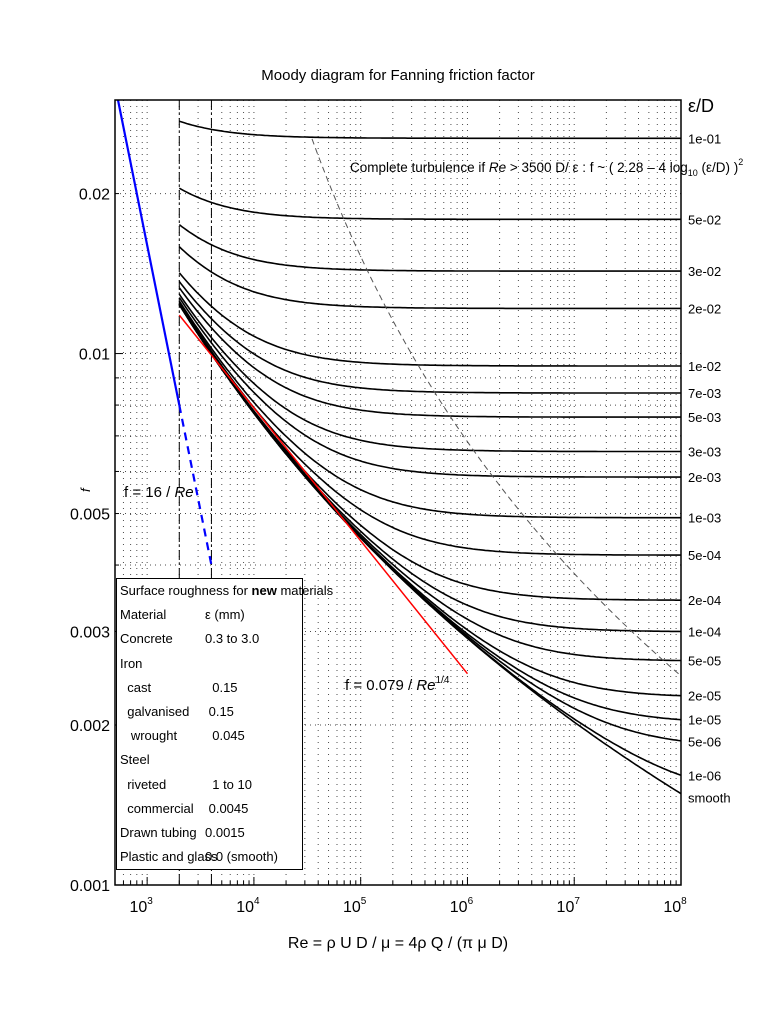 The image size is (768, 1024). What do you see at coordinates (94, 195) in the screenshot?
I see `y-tick-label: 0.02` at bounding box center [94, 195].